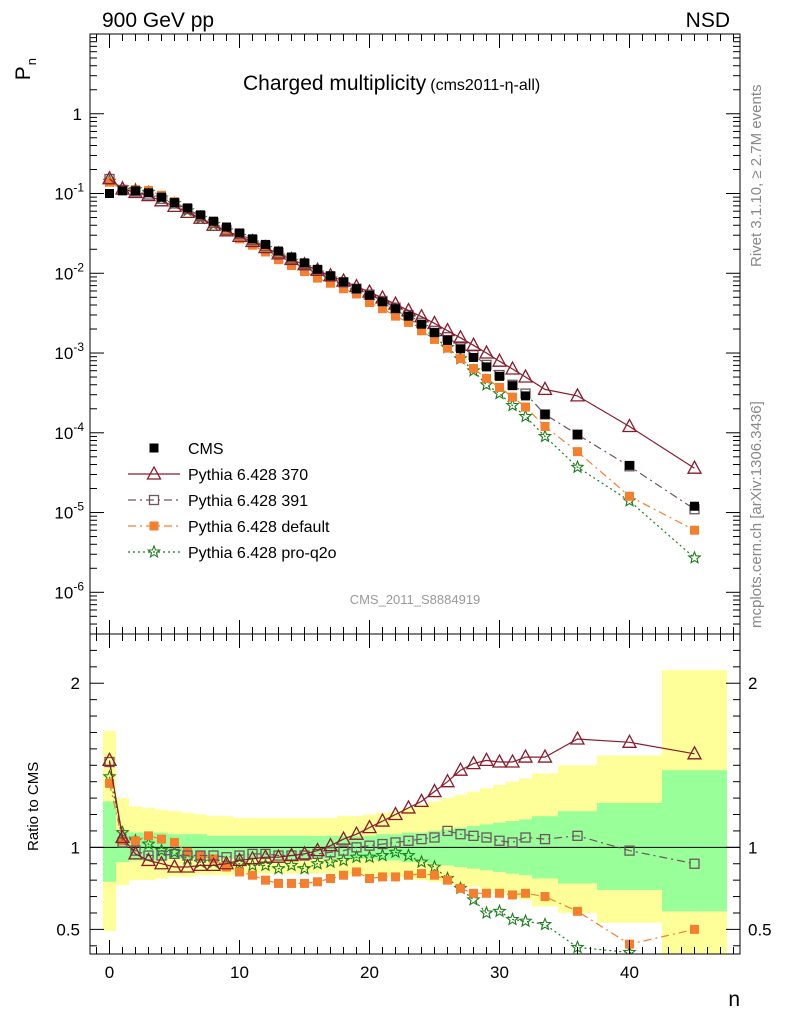 The image size is (786, 1024). I want to click on legend-marker-p370, so click(154, 472).